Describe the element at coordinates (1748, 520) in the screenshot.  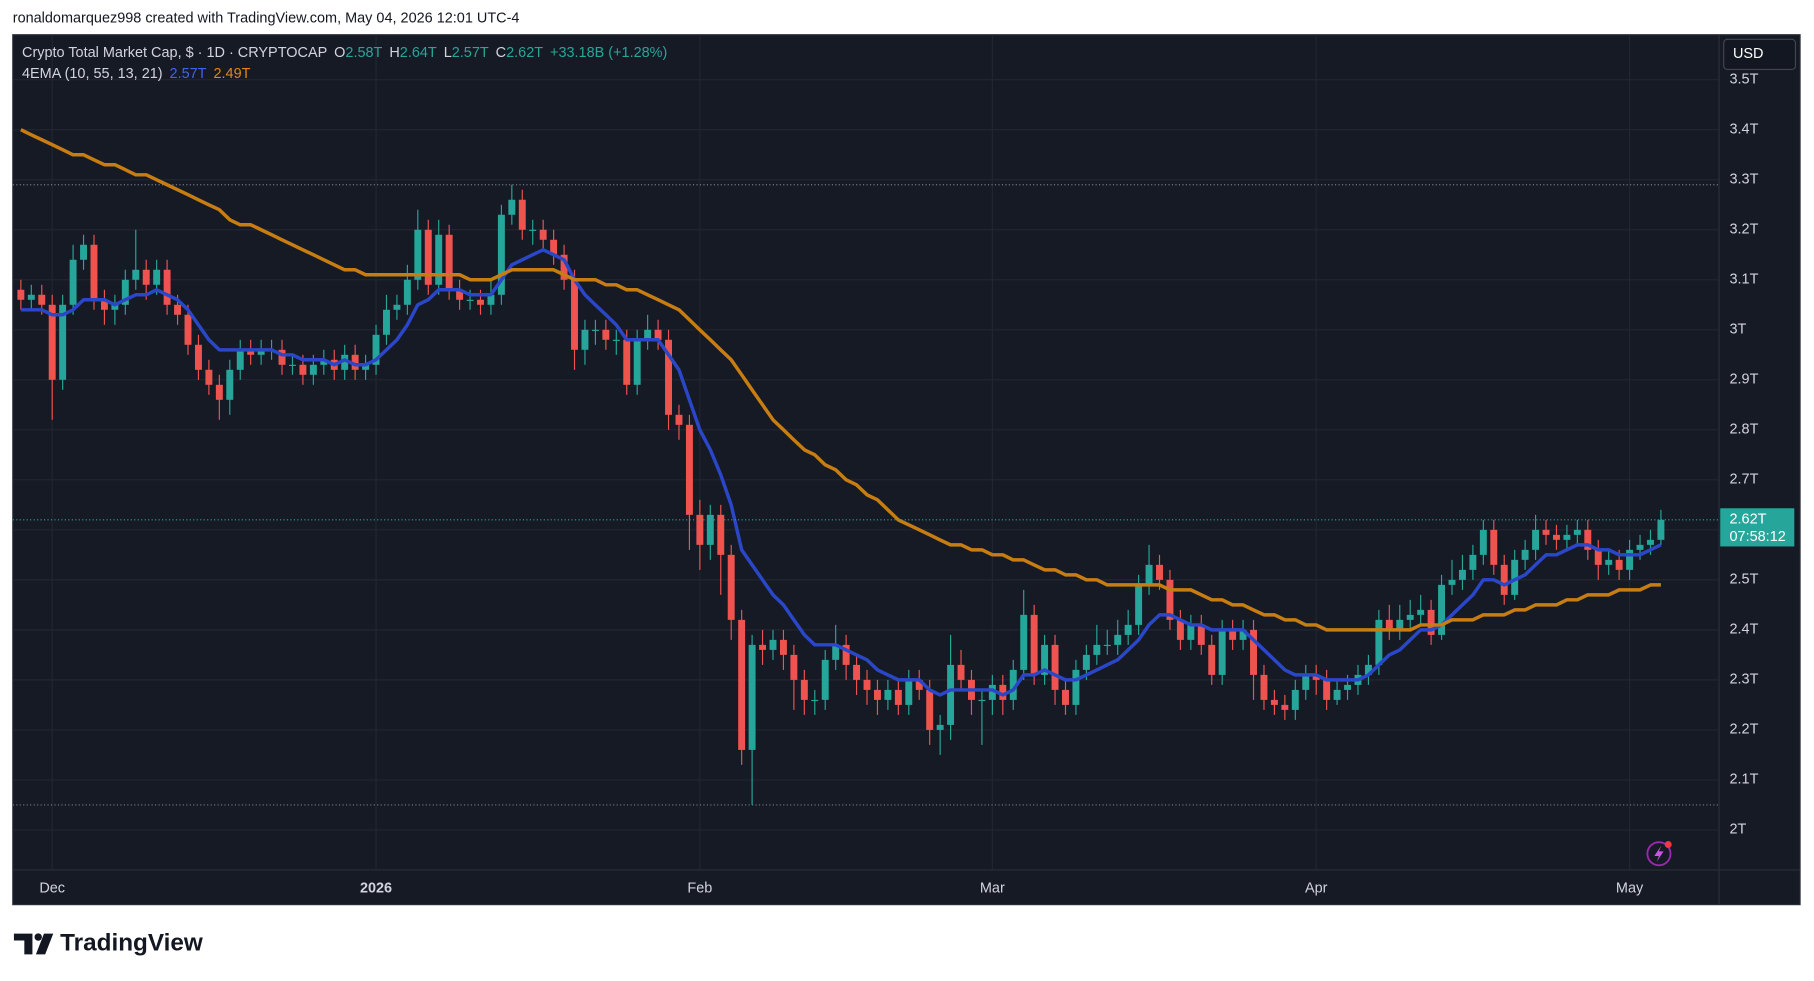
I see `last-price-label: 2.62T` at that location.